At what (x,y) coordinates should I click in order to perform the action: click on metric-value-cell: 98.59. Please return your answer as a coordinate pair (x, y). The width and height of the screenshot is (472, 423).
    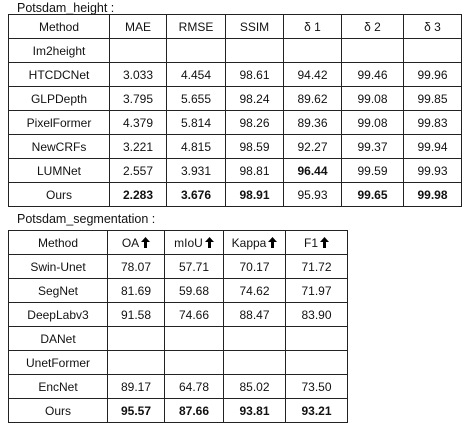
    Looking at the image, I should click on (254, 146).